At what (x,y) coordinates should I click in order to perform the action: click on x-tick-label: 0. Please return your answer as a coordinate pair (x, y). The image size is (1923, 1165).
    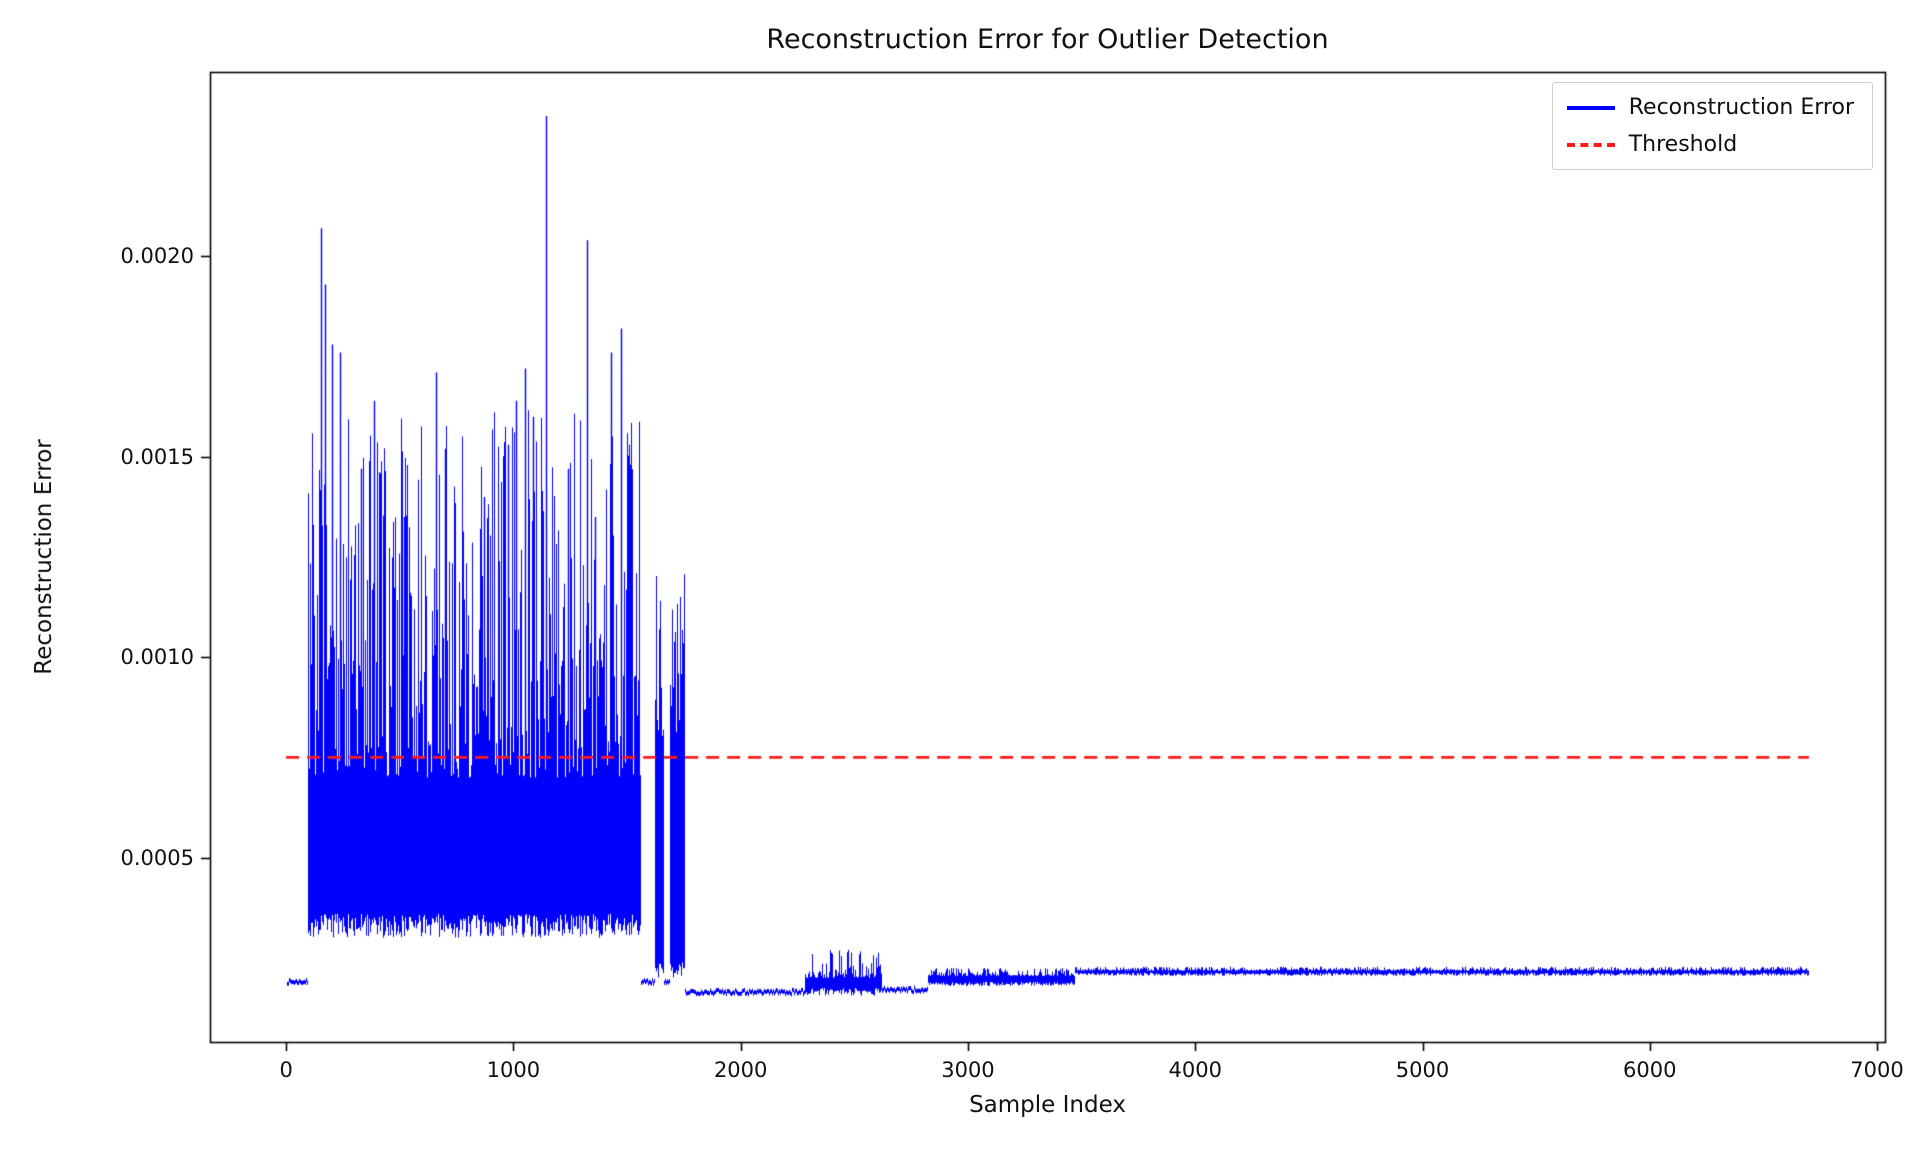
    Looking at the image, I should click on (286, 1070).